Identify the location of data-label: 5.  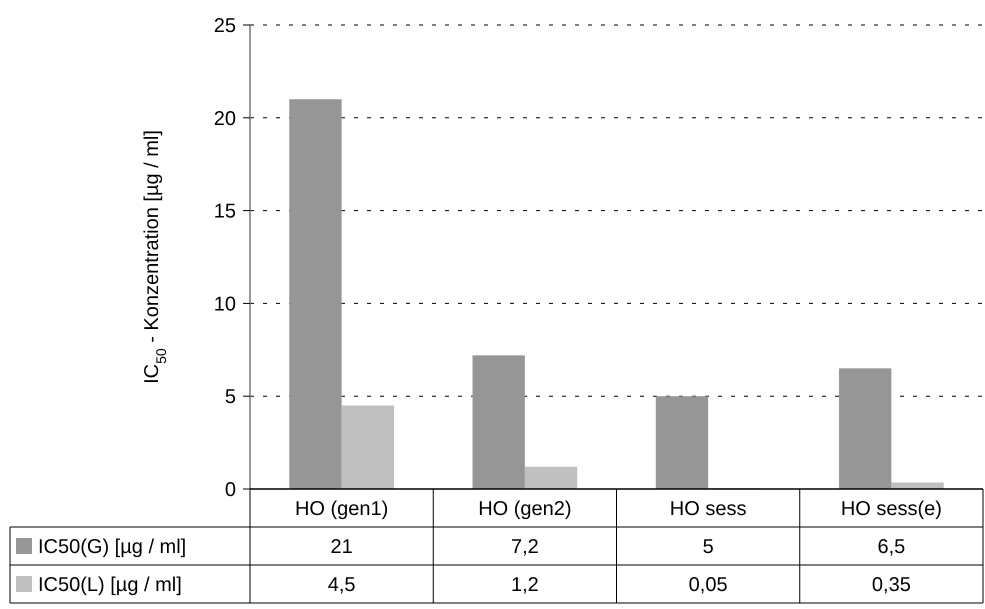
(708, 547).